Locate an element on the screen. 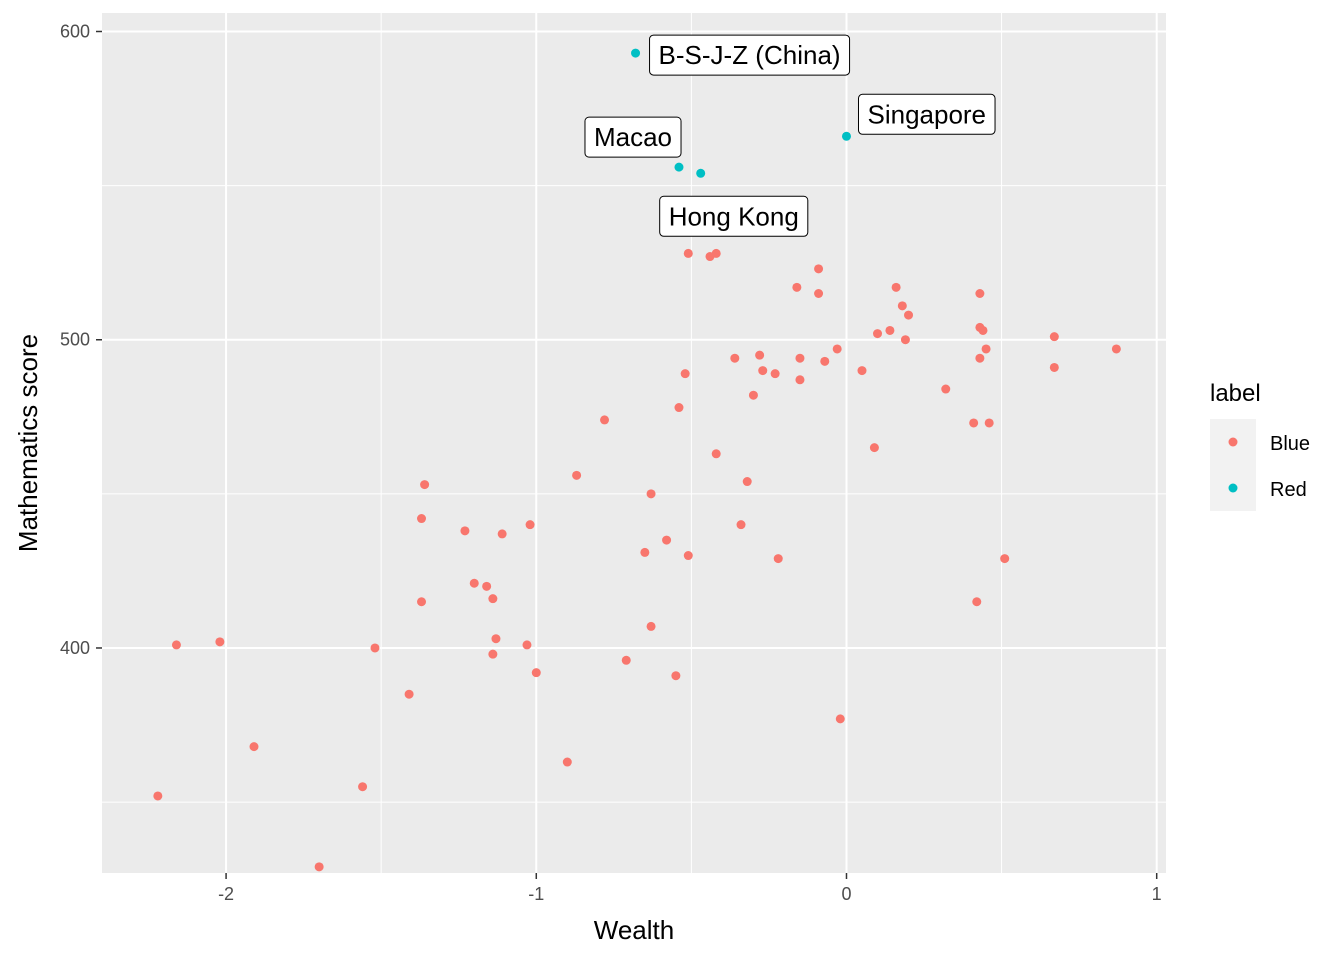 This screenshot has height=960, width=1344. y-tick-label: 600 is located at coordinates (75, 31).